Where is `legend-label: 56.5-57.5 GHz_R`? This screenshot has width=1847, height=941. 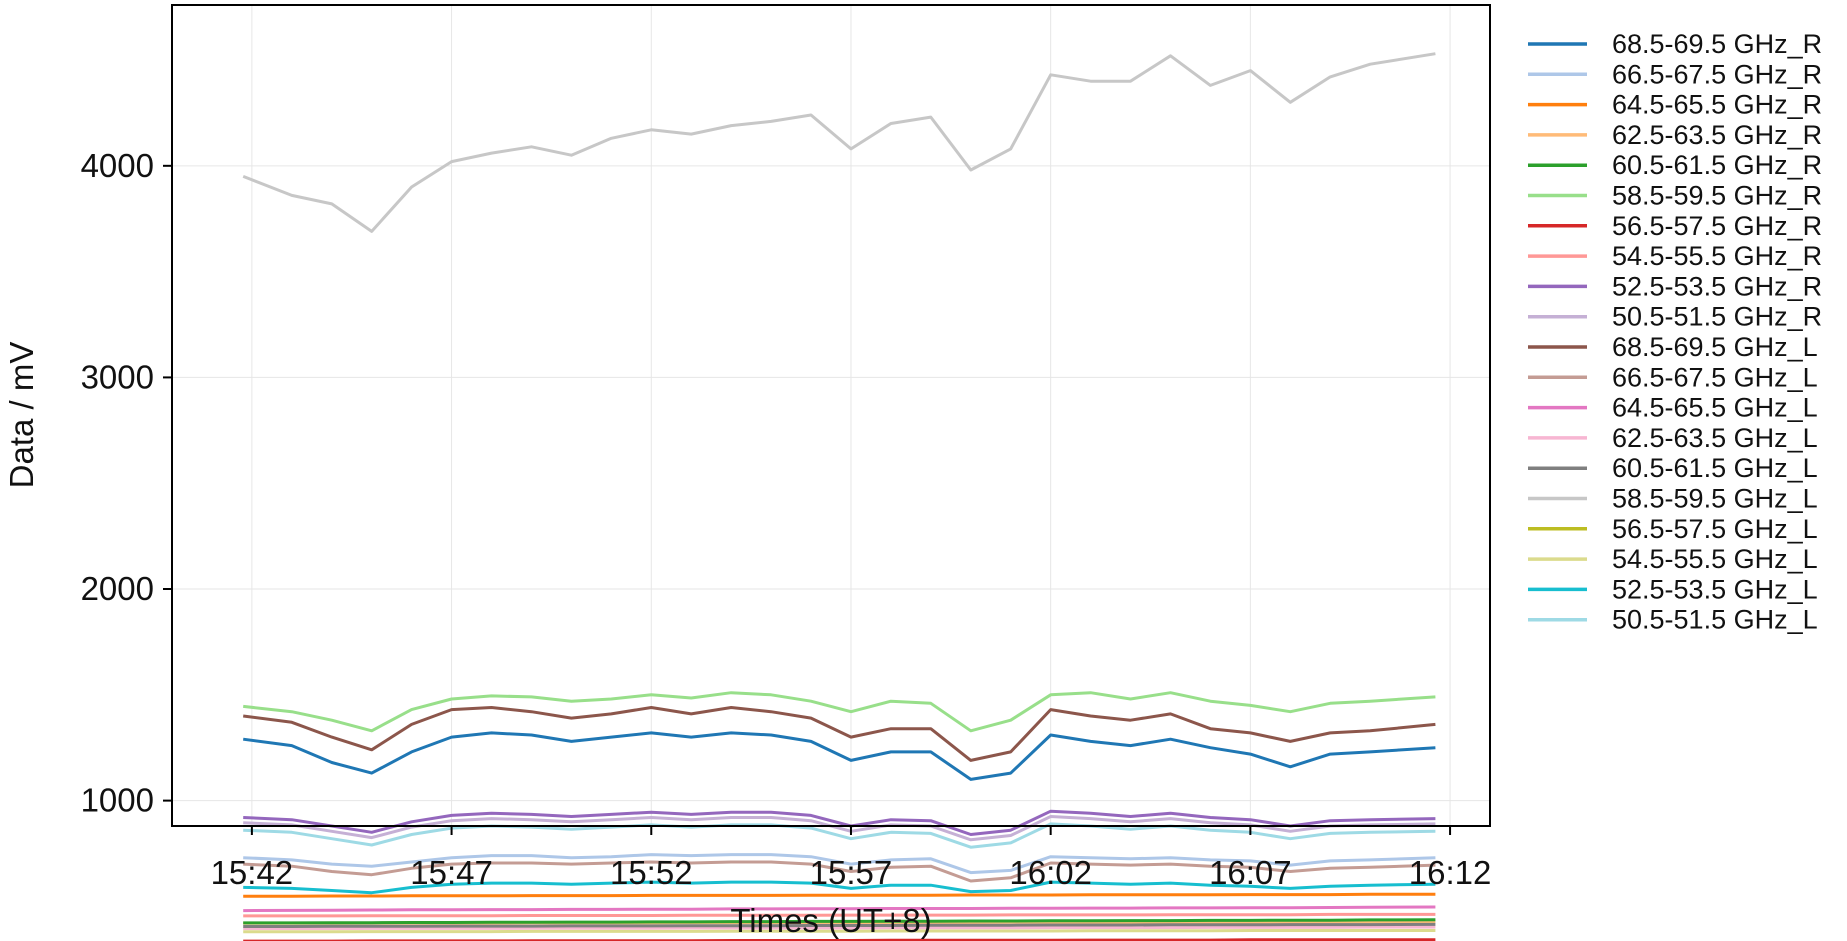 legend-label: 56.5-57.5 GHz_R is located at coordinates (1717, 226).